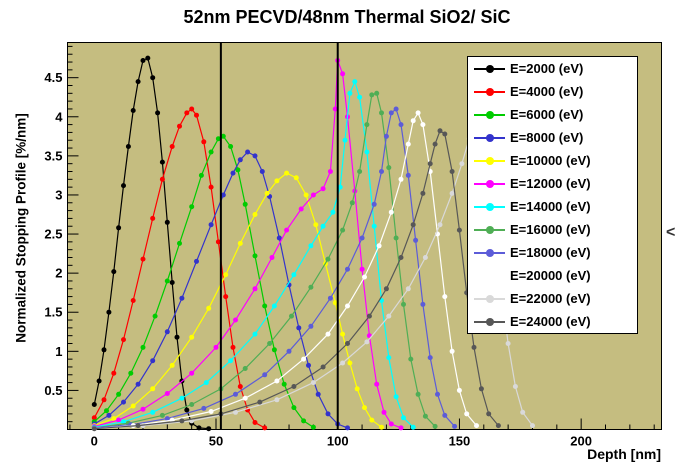 This screenshot has width=698, height=476. I want to click on legend-entry: E=14000 (eV), so click(552, 206).